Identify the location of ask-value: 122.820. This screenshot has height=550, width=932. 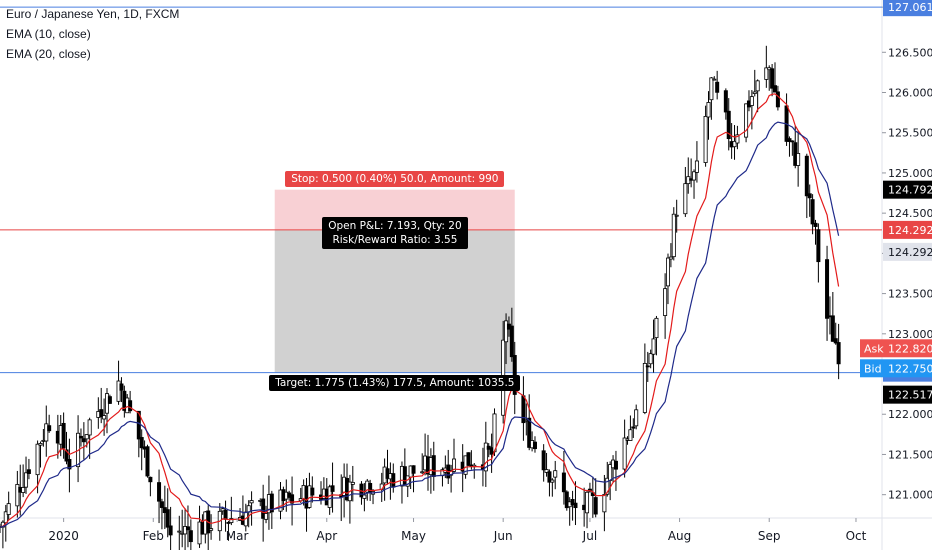
(910, 348).